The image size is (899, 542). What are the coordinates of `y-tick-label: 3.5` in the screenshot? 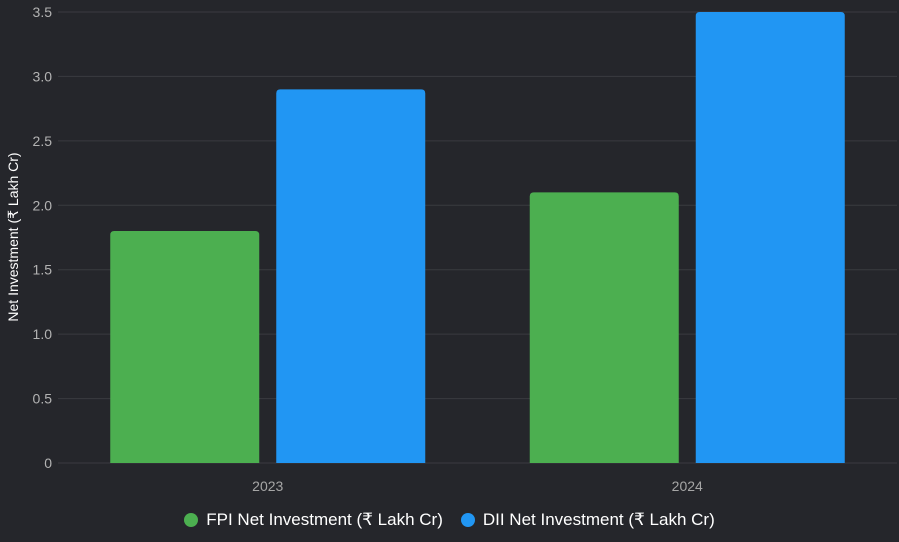 It's located at (43, 12).